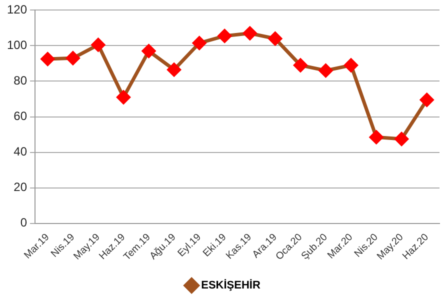 The image size is (448, 305). Describe the element at coordinates (21, 116) in the screenshot. I see `y-tick-label: 60` at that location.